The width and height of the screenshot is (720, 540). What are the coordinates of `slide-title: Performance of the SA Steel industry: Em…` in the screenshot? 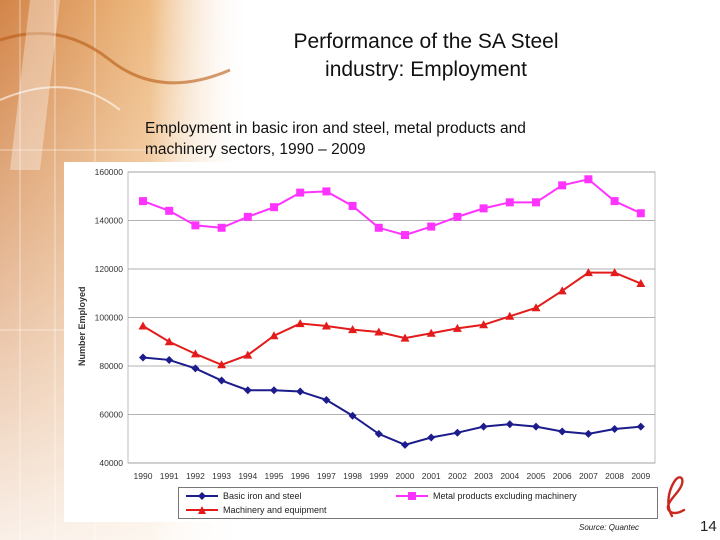 It's located at (426, 56).